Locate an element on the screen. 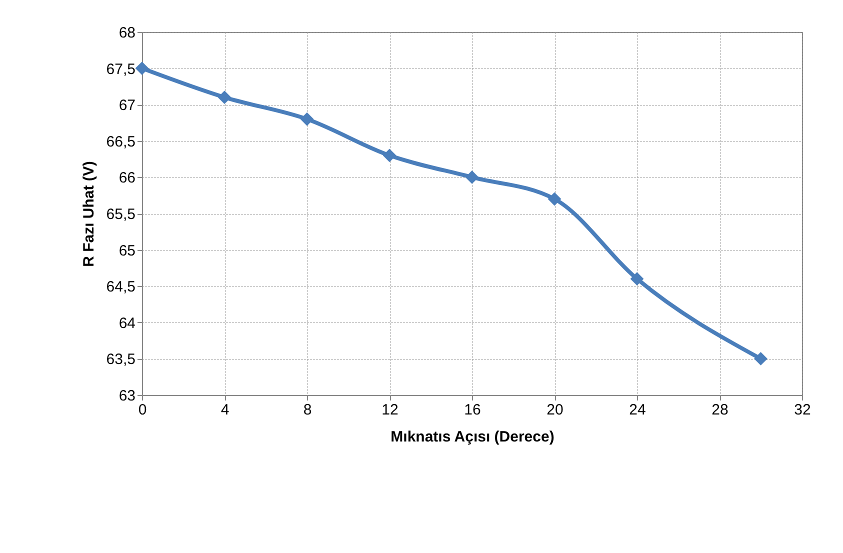  y-tick-label: 63,5 is located at coordinates (121, 359).